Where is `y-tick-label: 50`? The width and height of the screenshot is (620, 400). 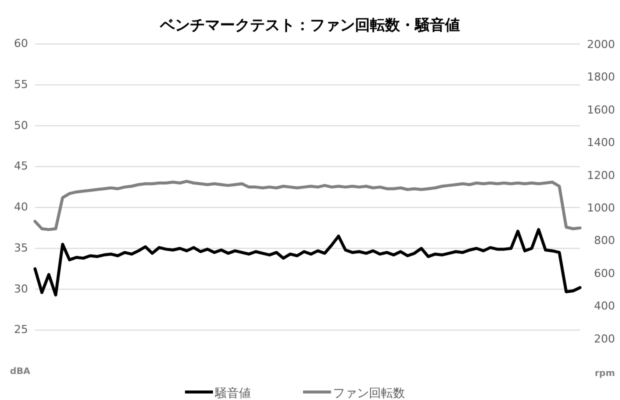
y-tick-label: 50 is located at coordinates (21, 125).